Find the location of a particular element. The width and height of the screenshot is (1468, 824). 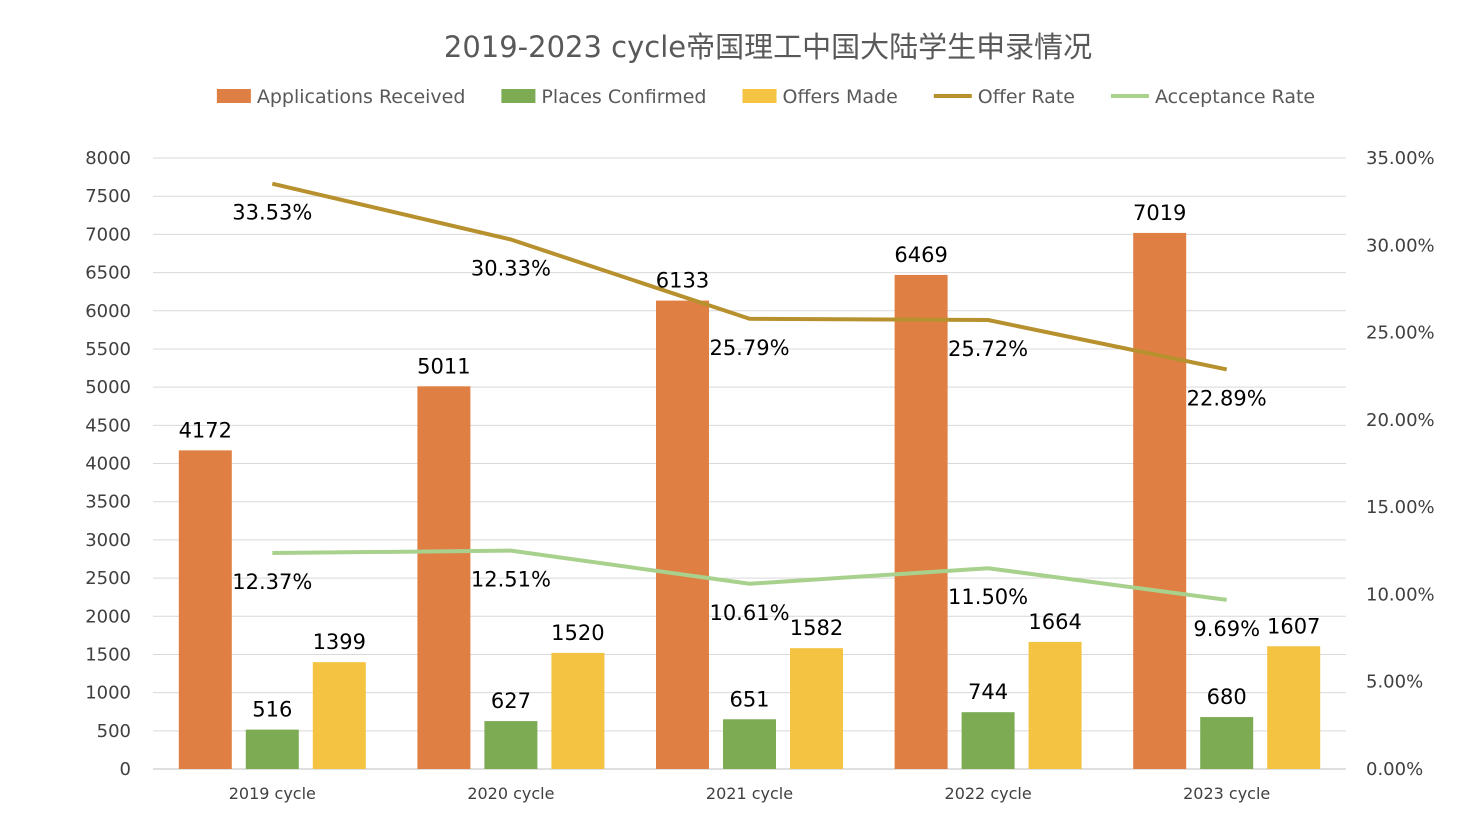

y-left-tick-label: 2000 is located at coordinates (108, 616).